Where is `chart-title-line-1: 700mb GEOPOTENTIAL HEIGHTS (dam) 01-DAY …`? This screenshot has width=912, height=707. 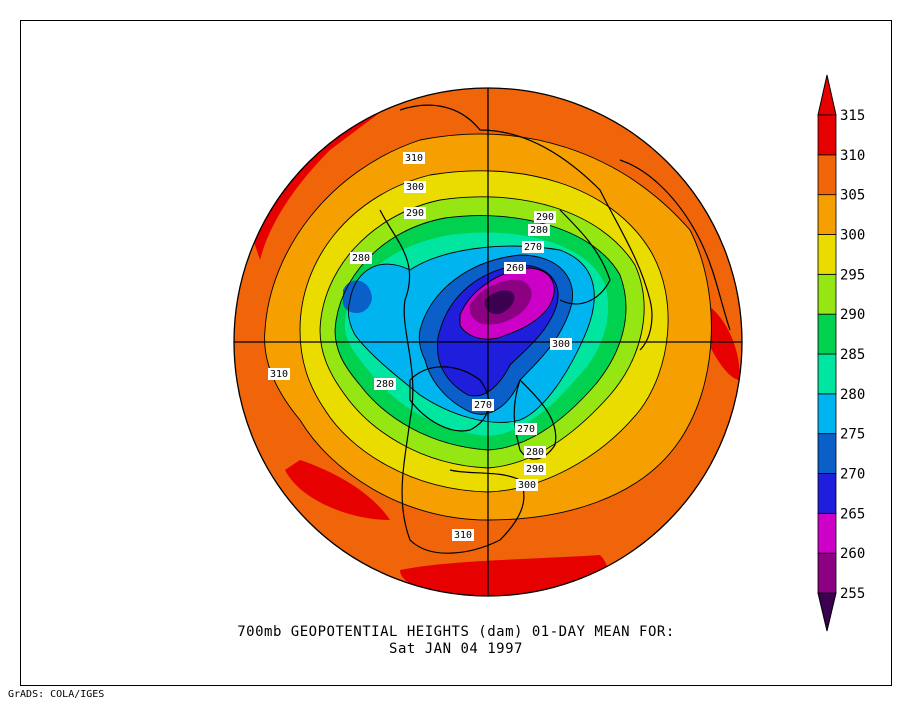
chart-title-line-1: 700mb GEOPOTENTIAL HEIGHTS (dam) 01-DAY … is located at coordinates (456, 632).